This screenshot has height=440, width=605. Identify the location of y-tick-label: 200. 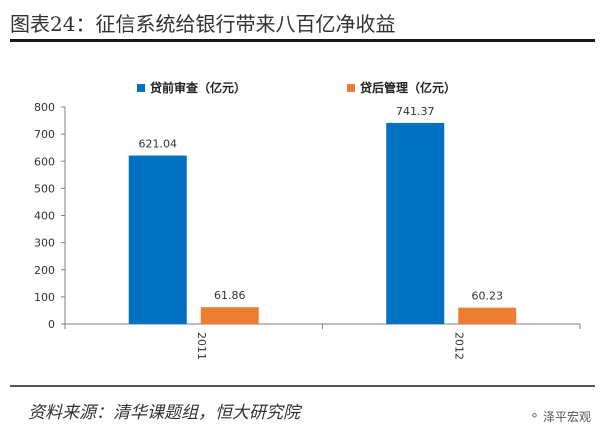
(44, 270).